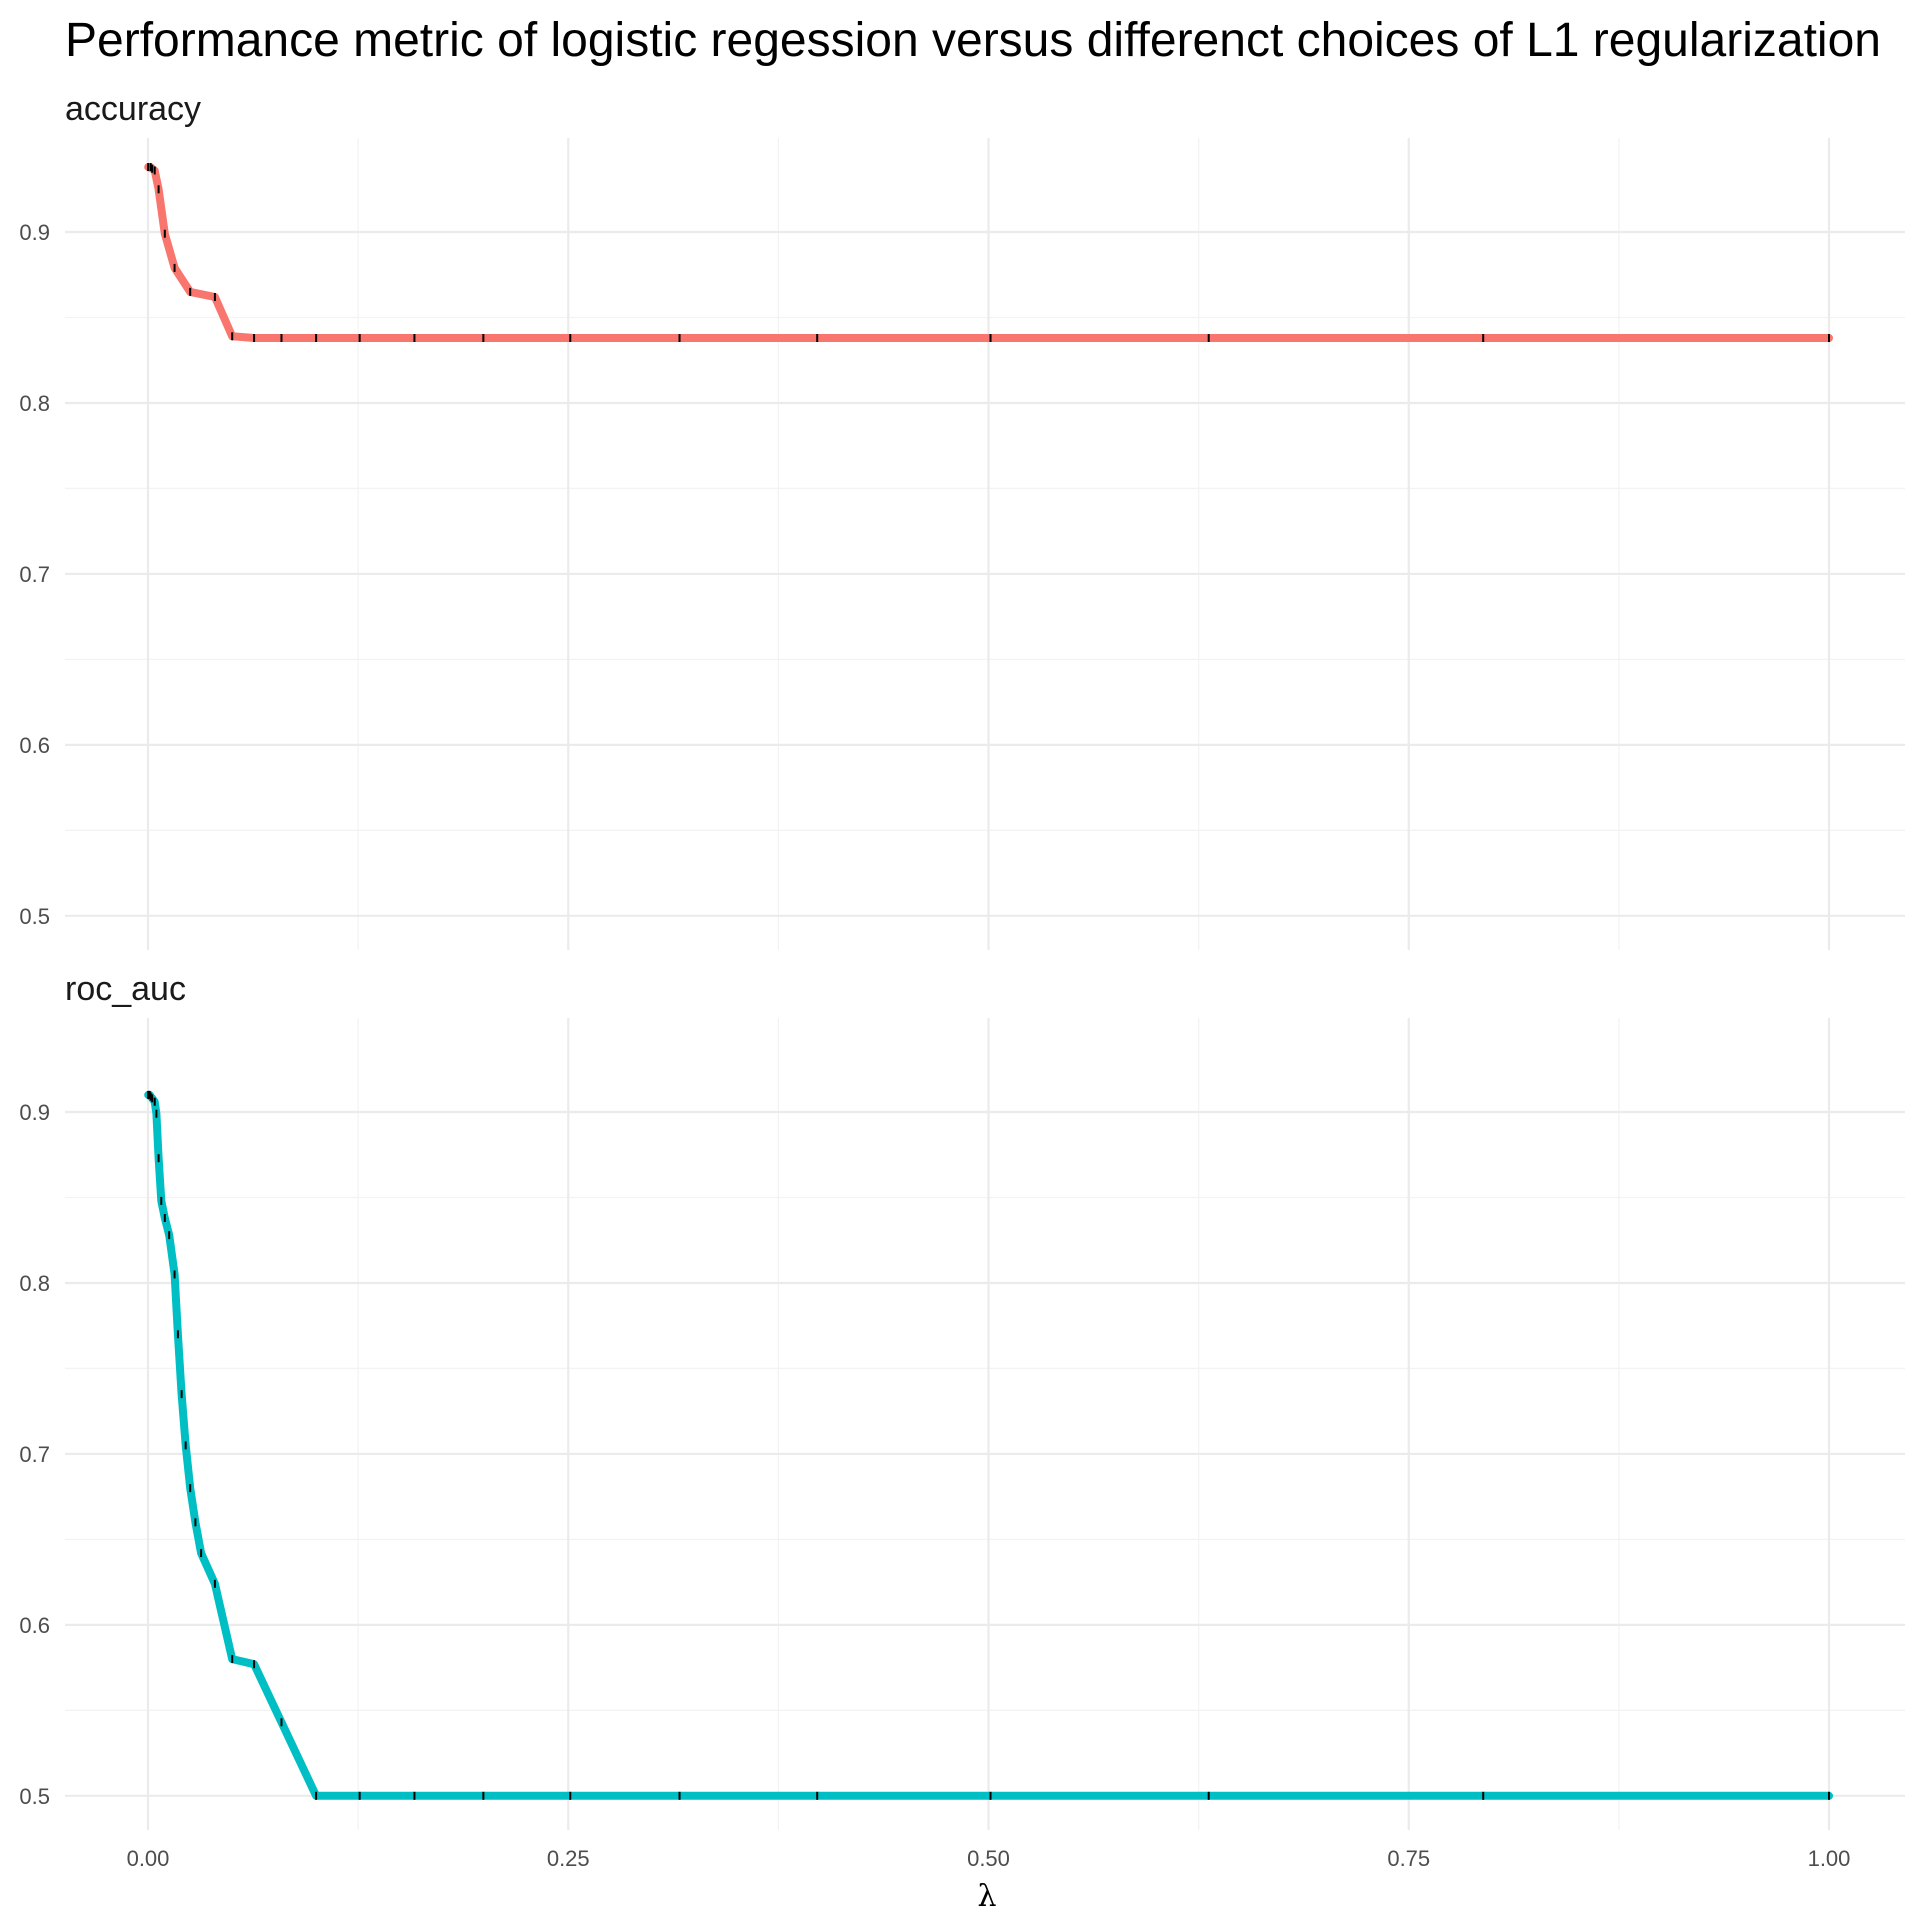 This screenshot has width=1920, height=1920. I want to click on x-tick-label: 0.50, so click(988, 1858).